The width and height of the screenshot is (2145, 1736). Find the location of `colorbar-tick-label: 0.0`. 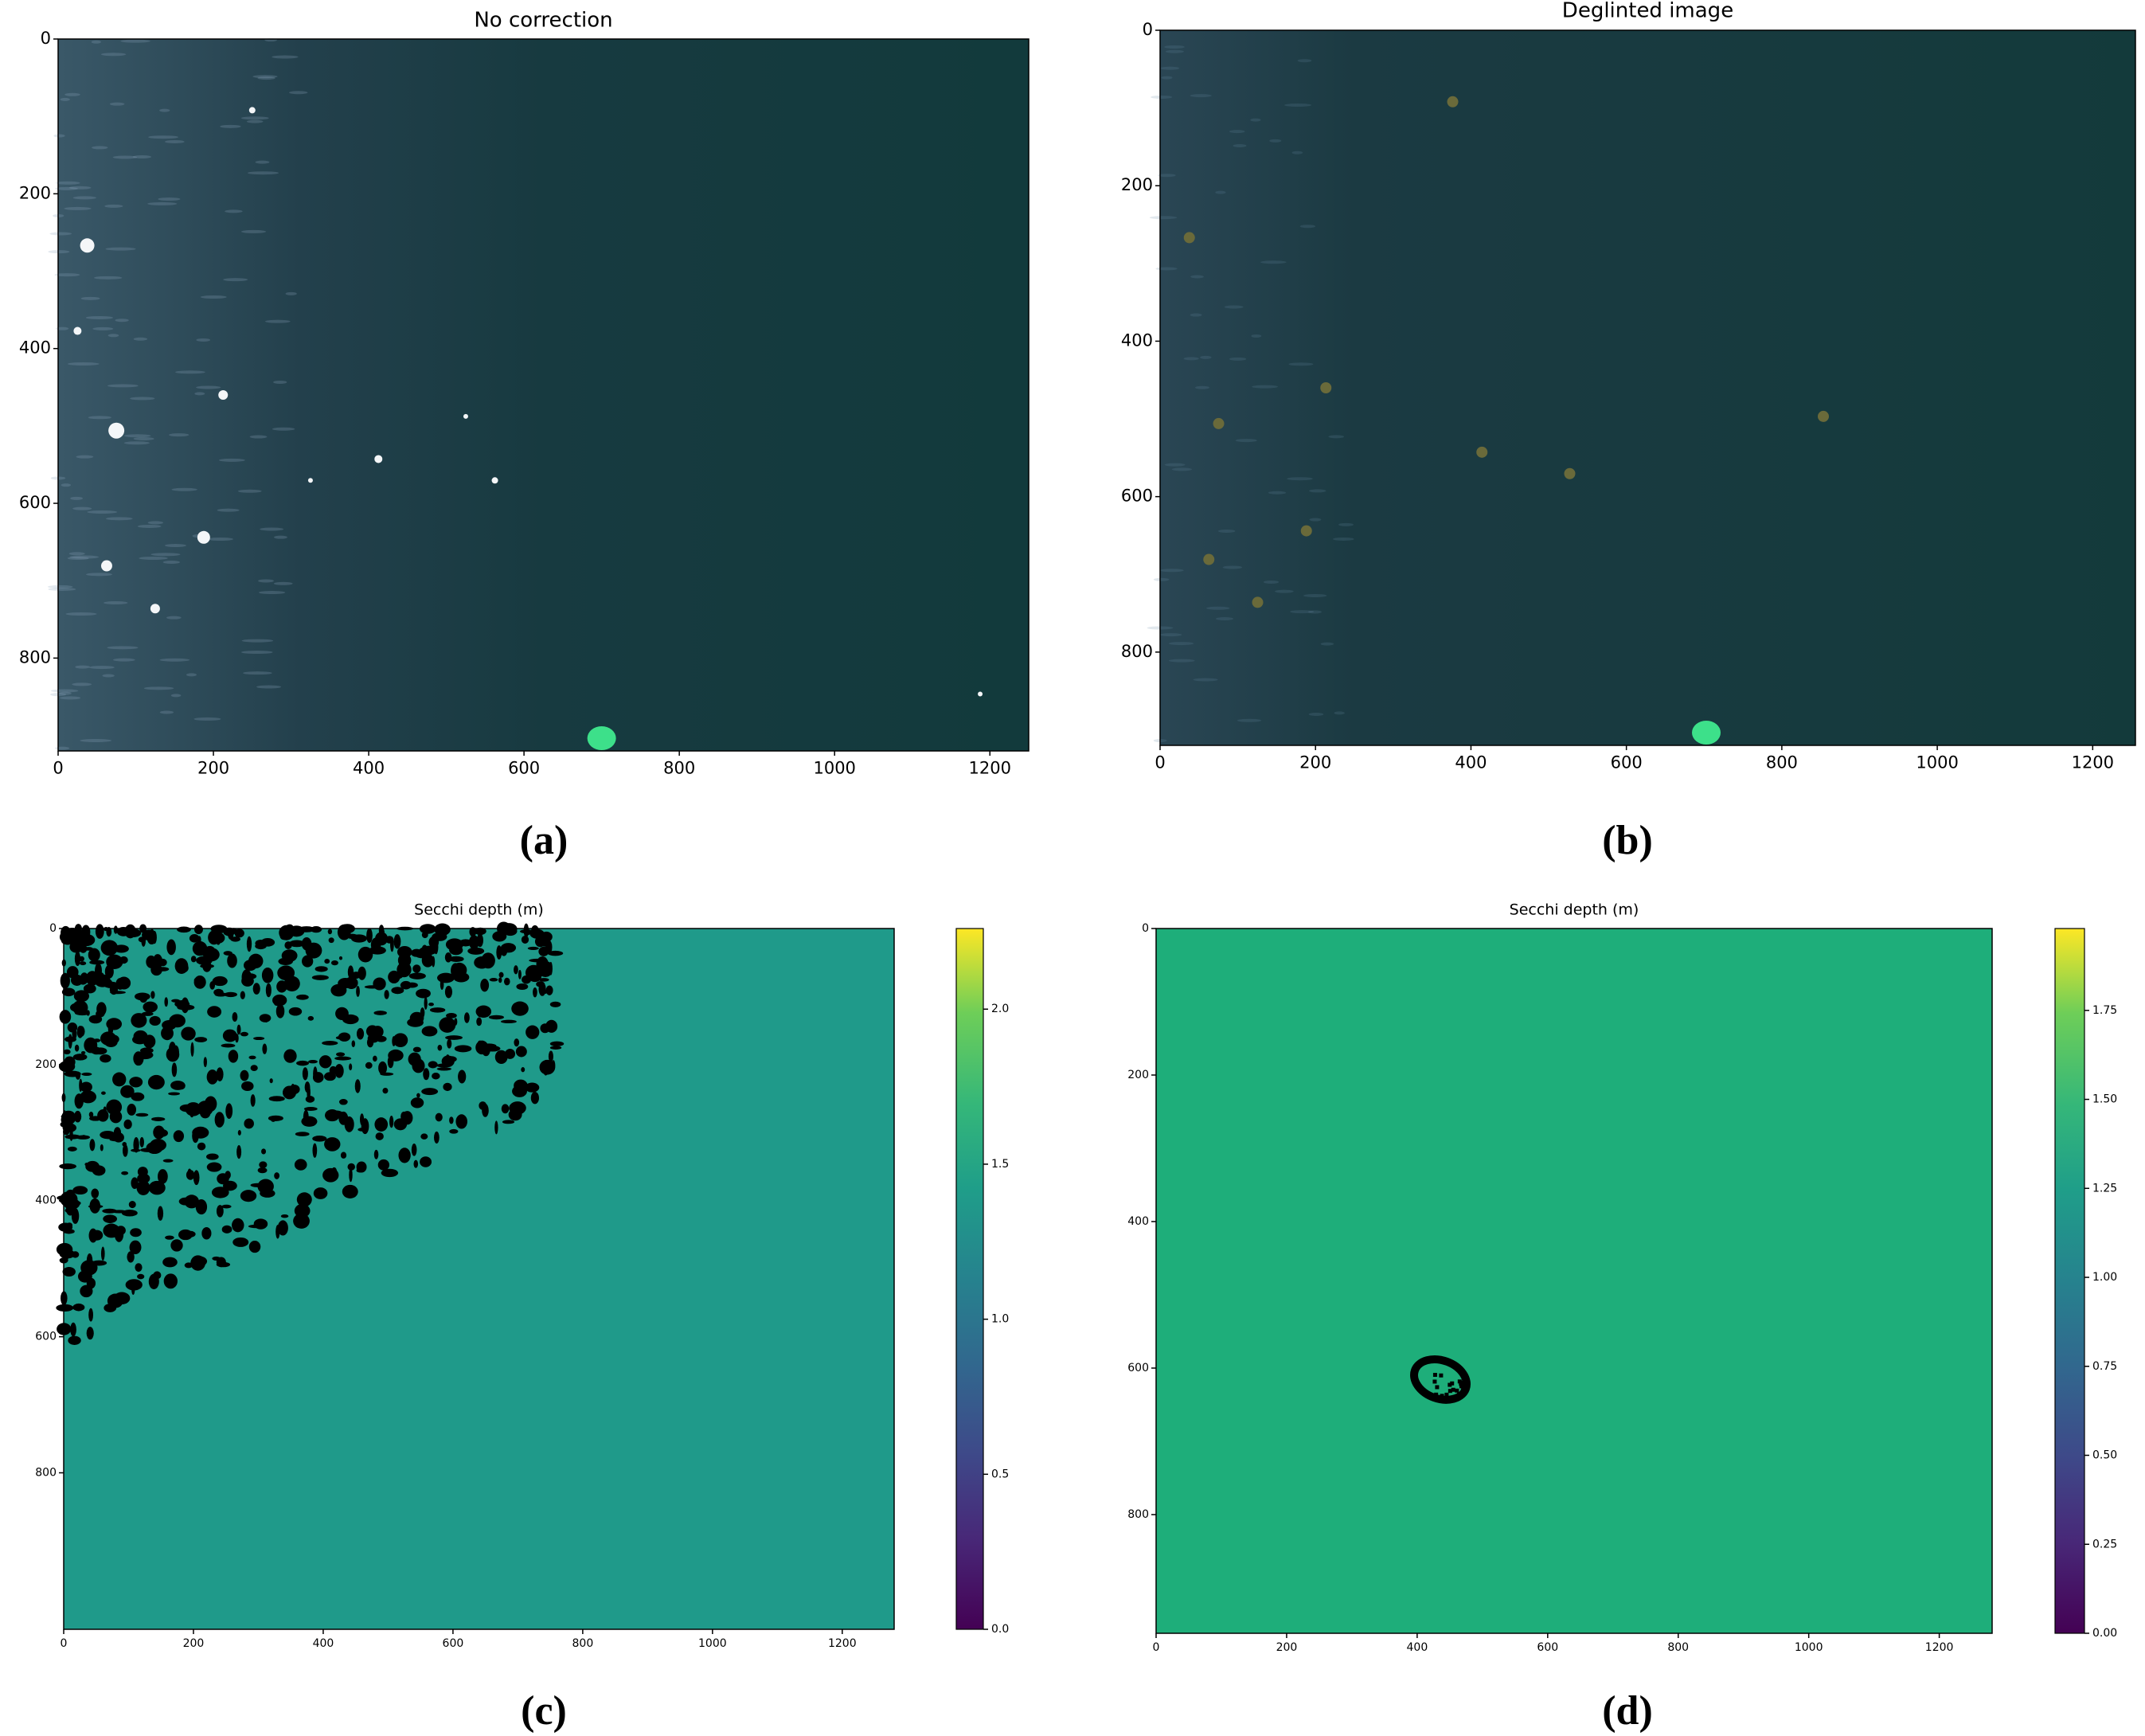

colorbar-tick-label: 0.0 is located at coordinates (1000, 1630).